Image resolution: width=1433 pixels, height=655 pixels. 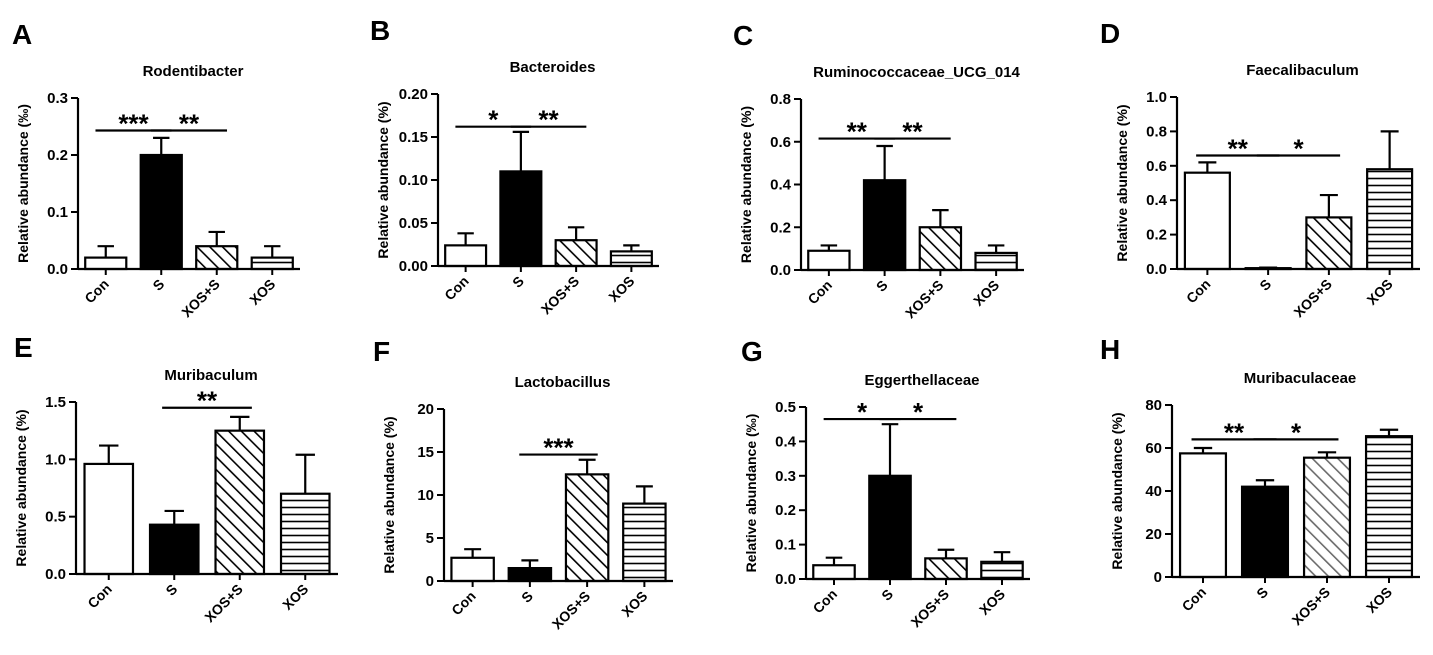 What do you see at coordinates (23, 347) in the screenshot?
I see `panel-letter: E` at bounding box center [23, 347].